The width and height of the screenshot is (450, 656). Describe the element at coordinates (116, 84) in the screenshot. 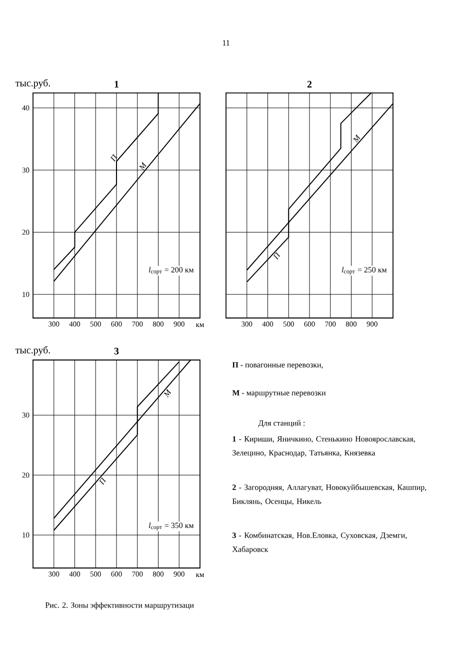

I see `chart-title: 1` at that location.